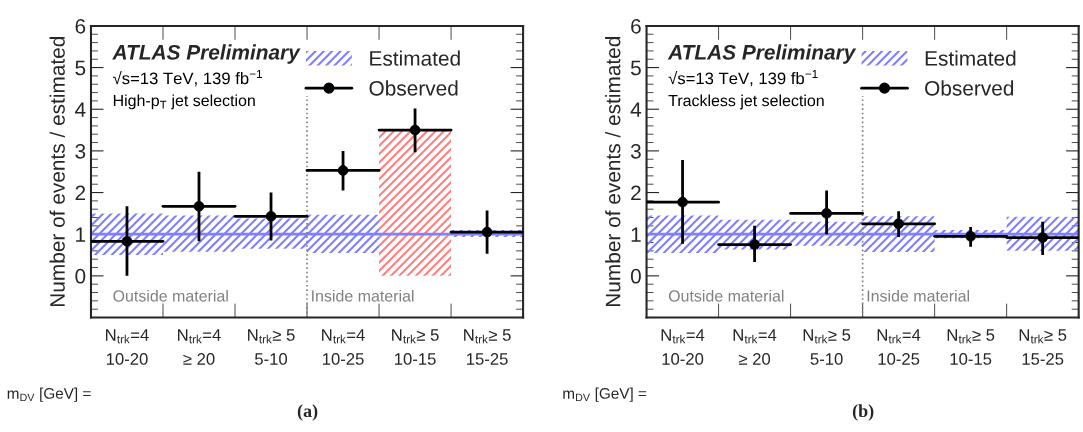  I want to click on annotation: Trackless jet selection, so click(746, 102).